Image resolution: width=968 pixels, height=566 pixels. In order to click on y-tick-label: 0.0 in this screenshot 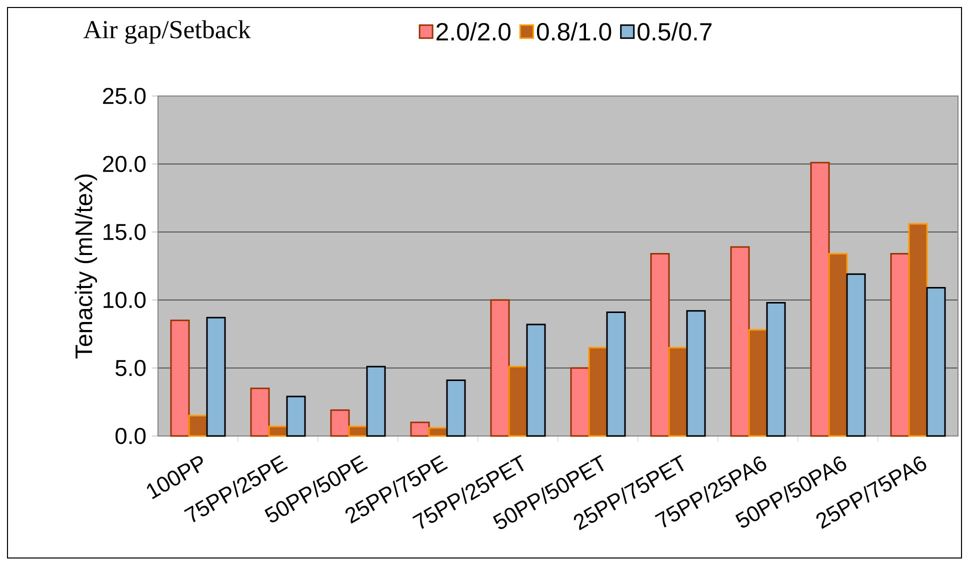, I will do `click(131, 436)`.